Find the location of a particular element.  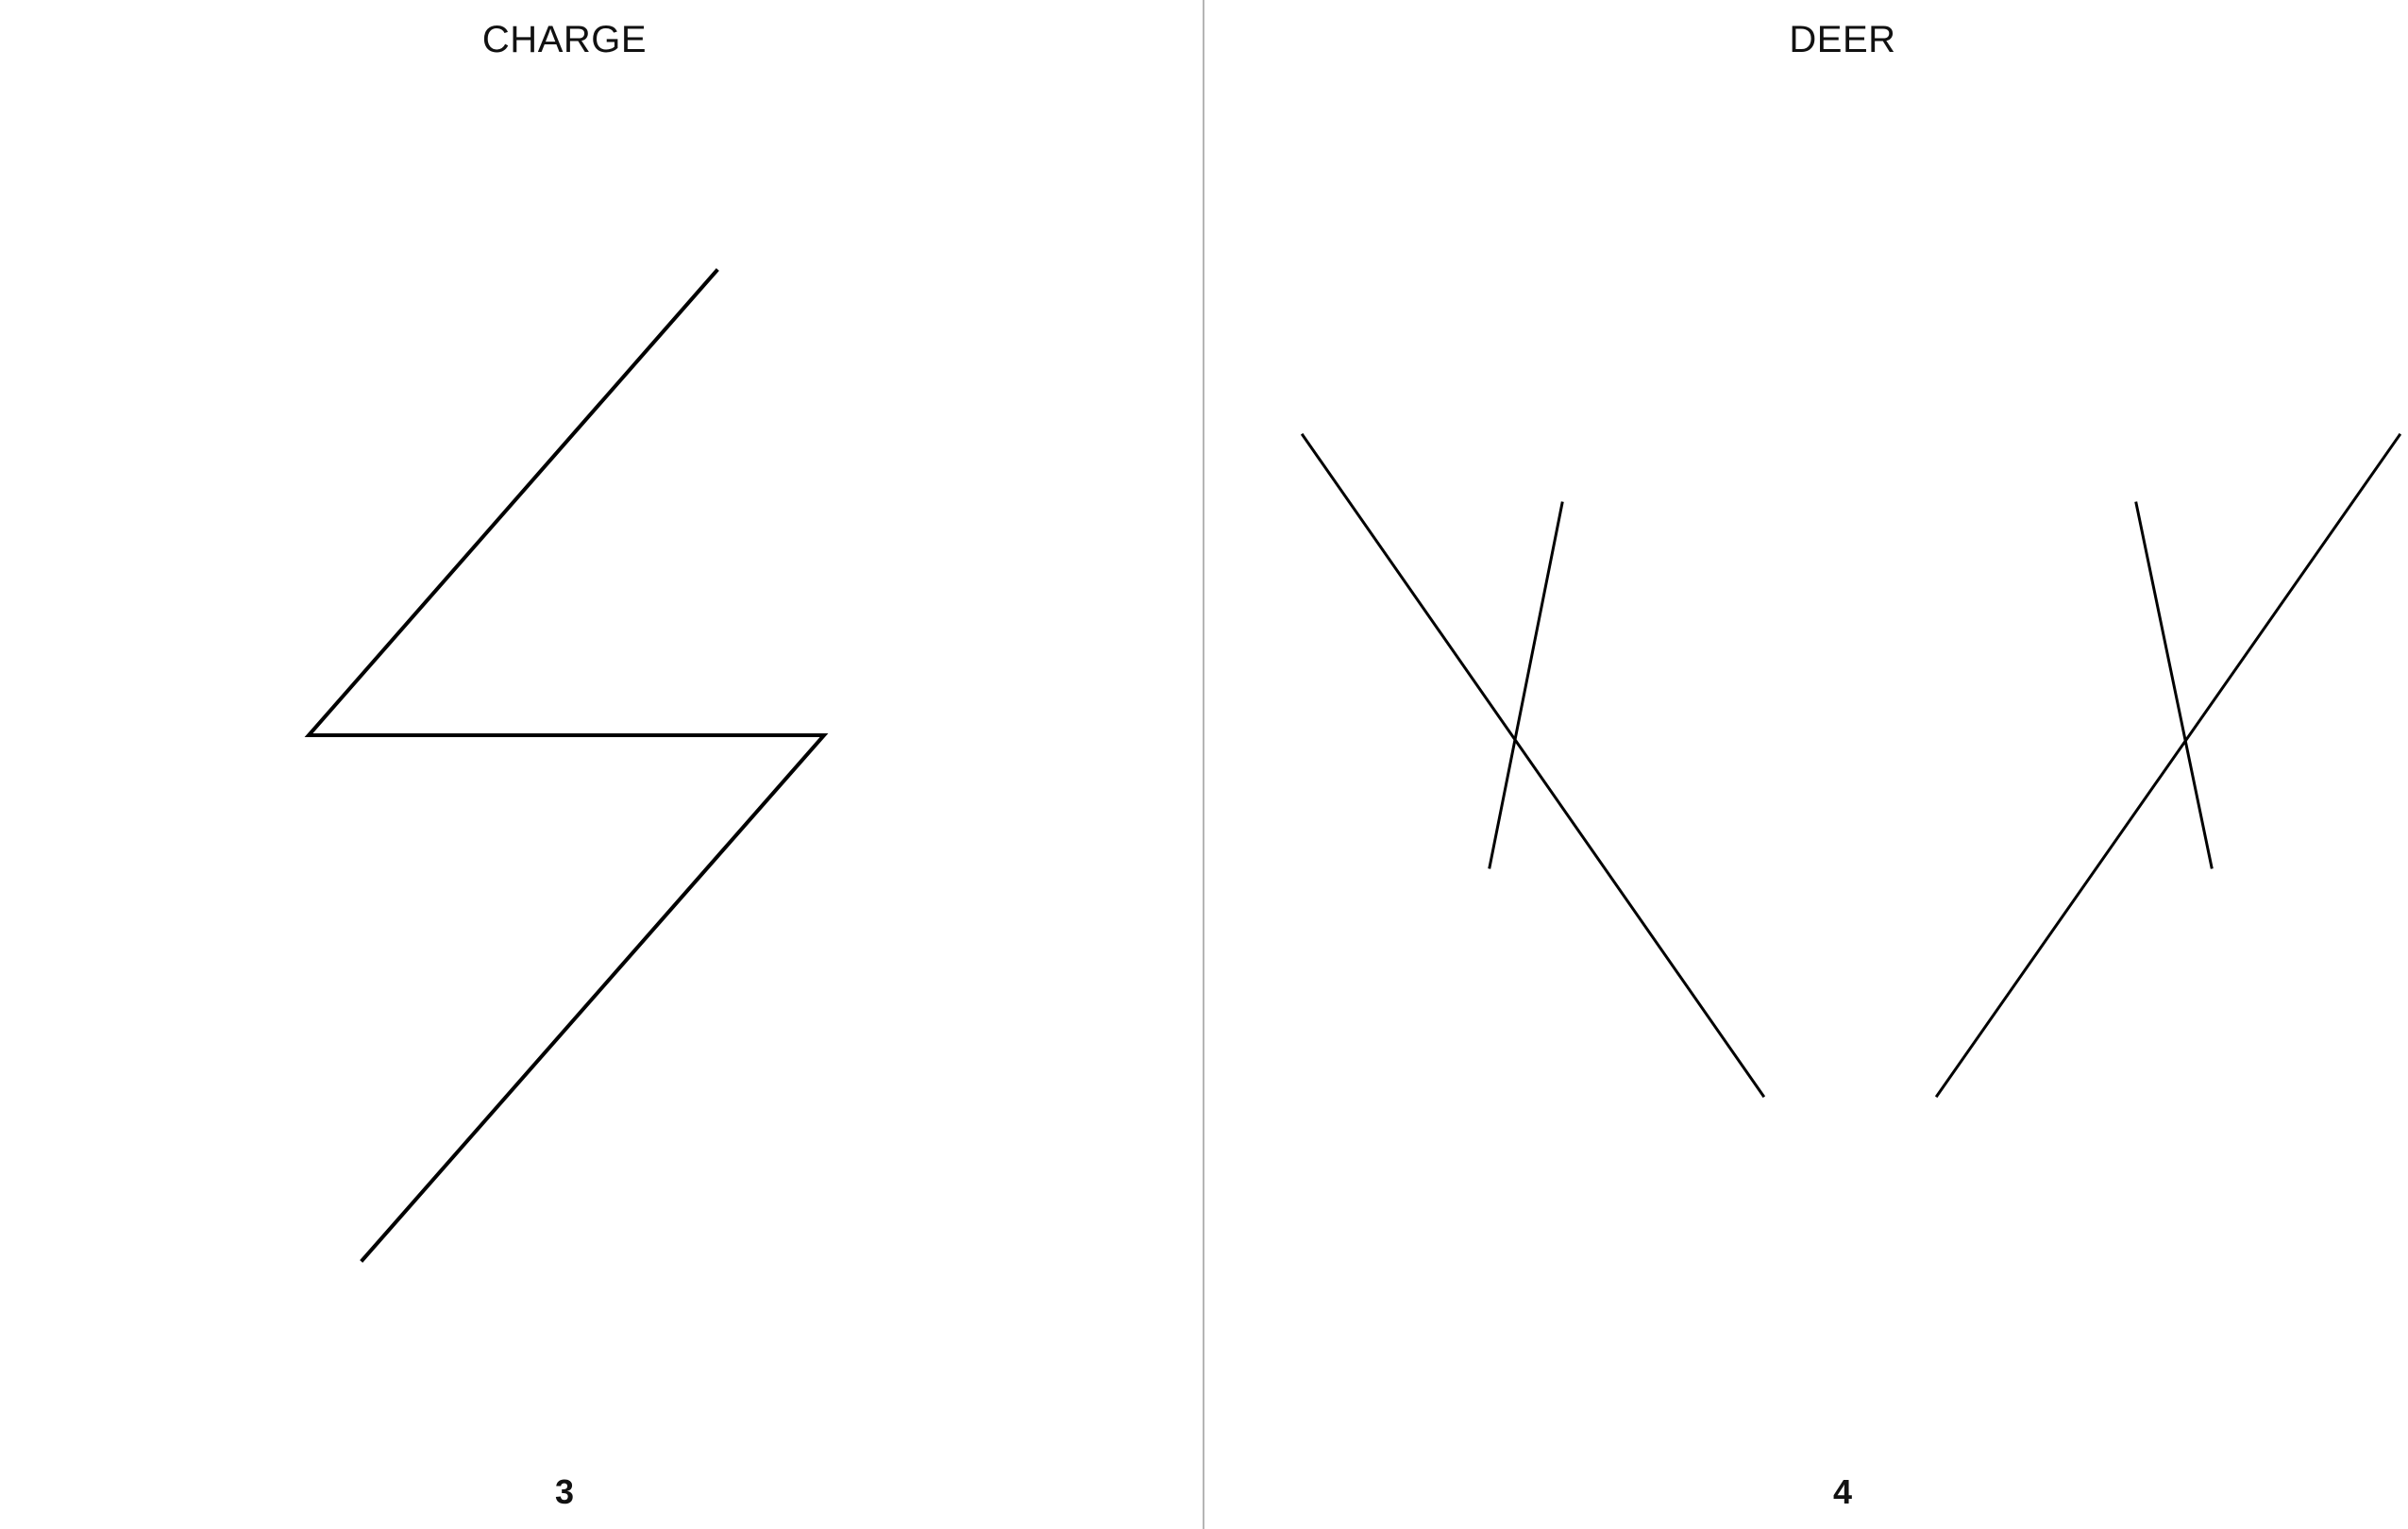

zigzag-bolt-icon is located at coordinates (566, 765).